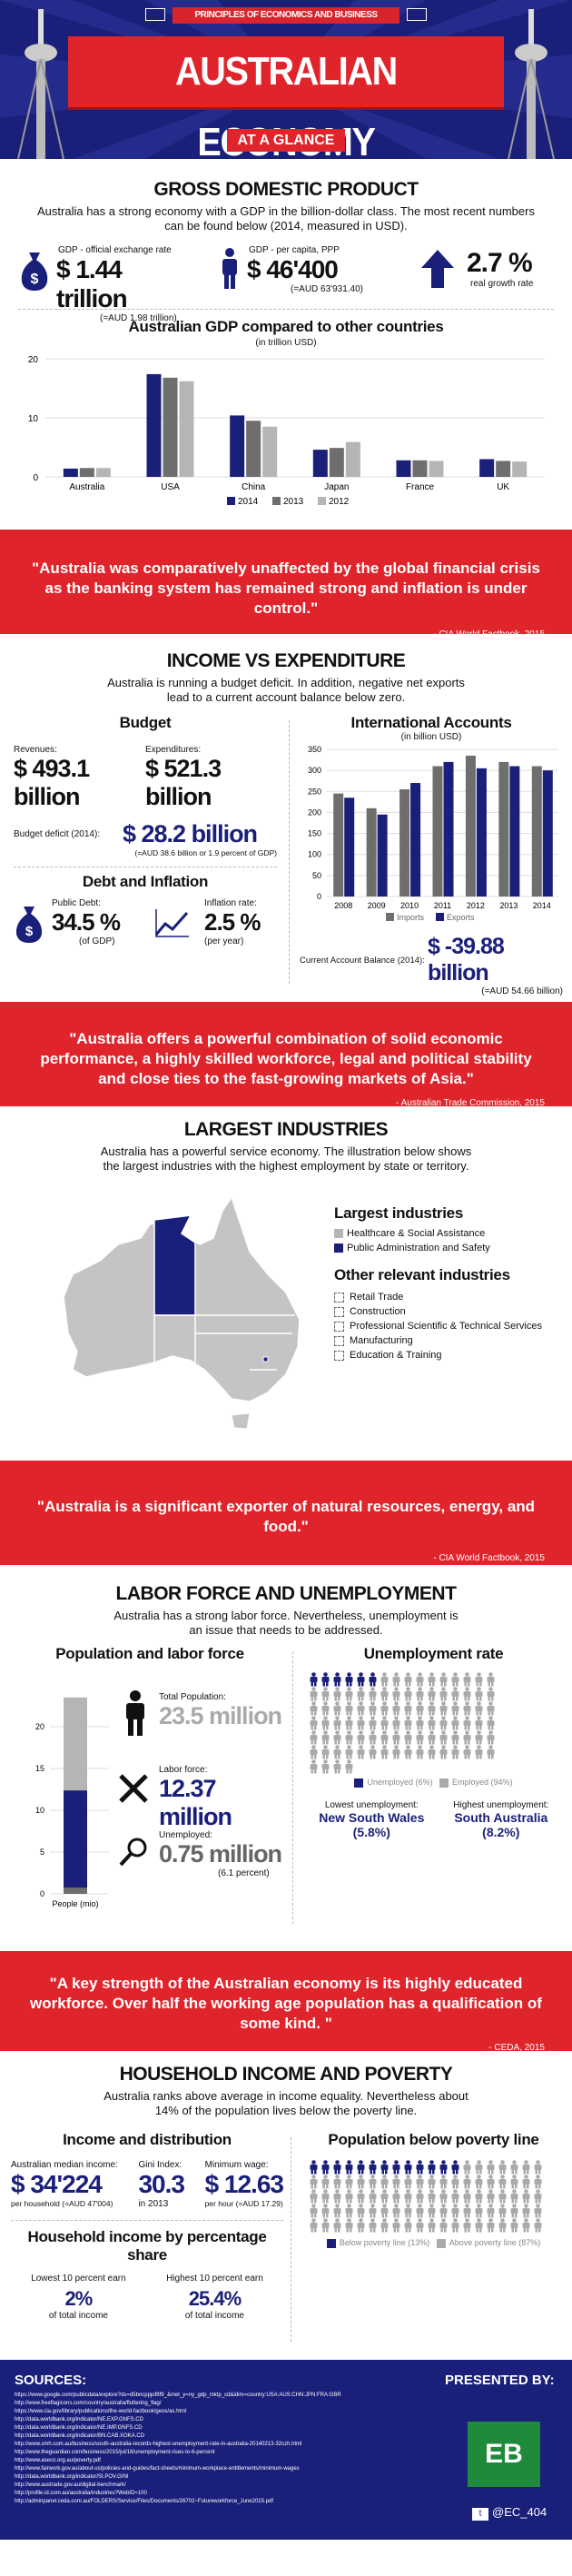  Describe the element at coordinates (232, 922) in the screenshot. I see `inflation-value: 2.5 %` at that location.